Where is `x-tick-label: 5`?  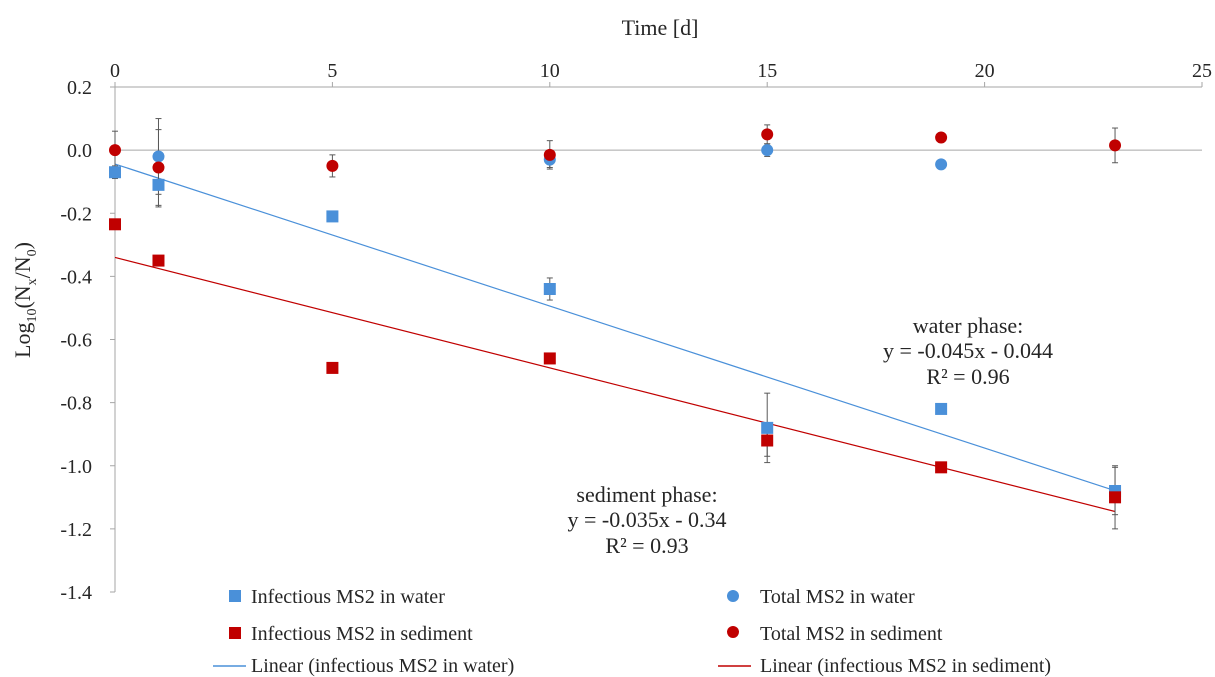 x-tick-label: 5 is located at coordinates (332, 71).